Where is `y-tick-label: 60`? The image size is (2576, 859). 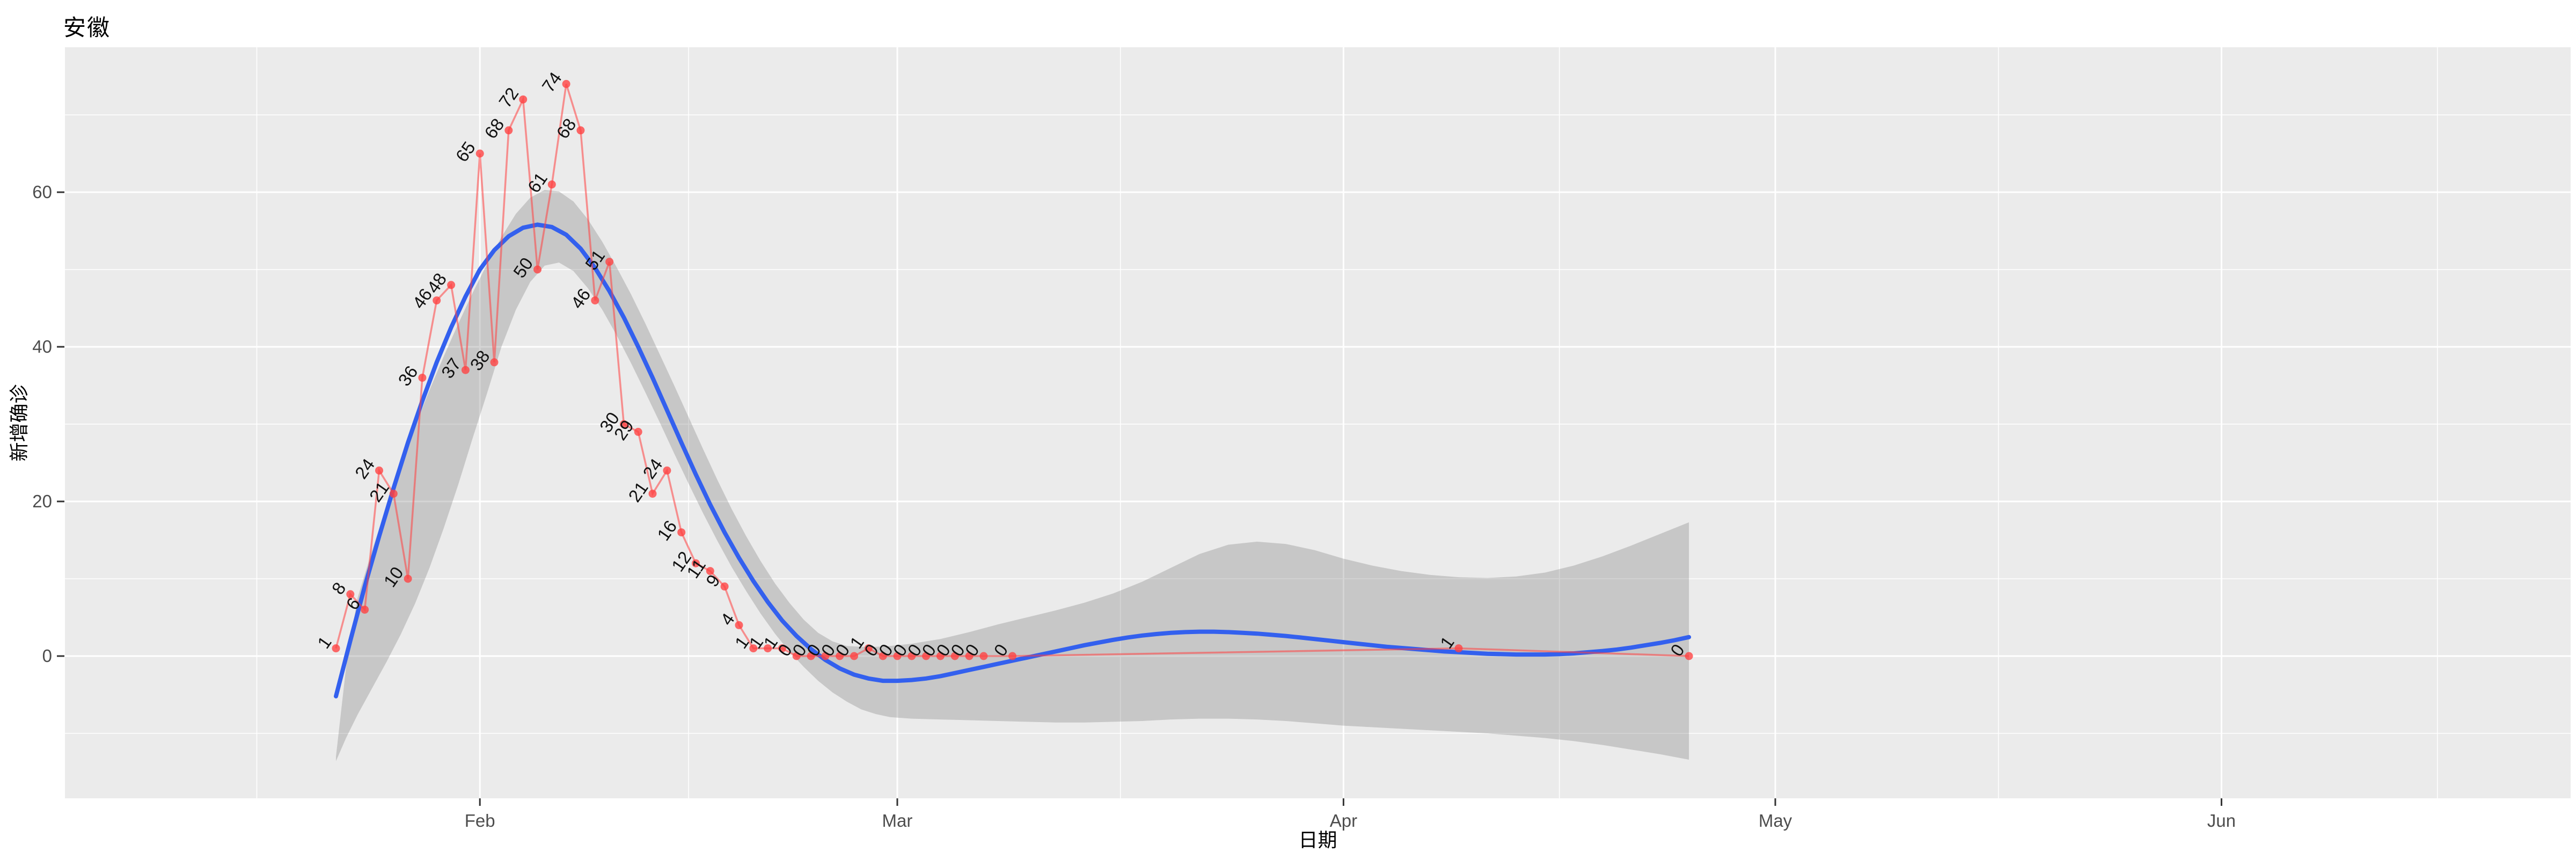 y-tick-label: 60 is located at coordinates (42, 192).